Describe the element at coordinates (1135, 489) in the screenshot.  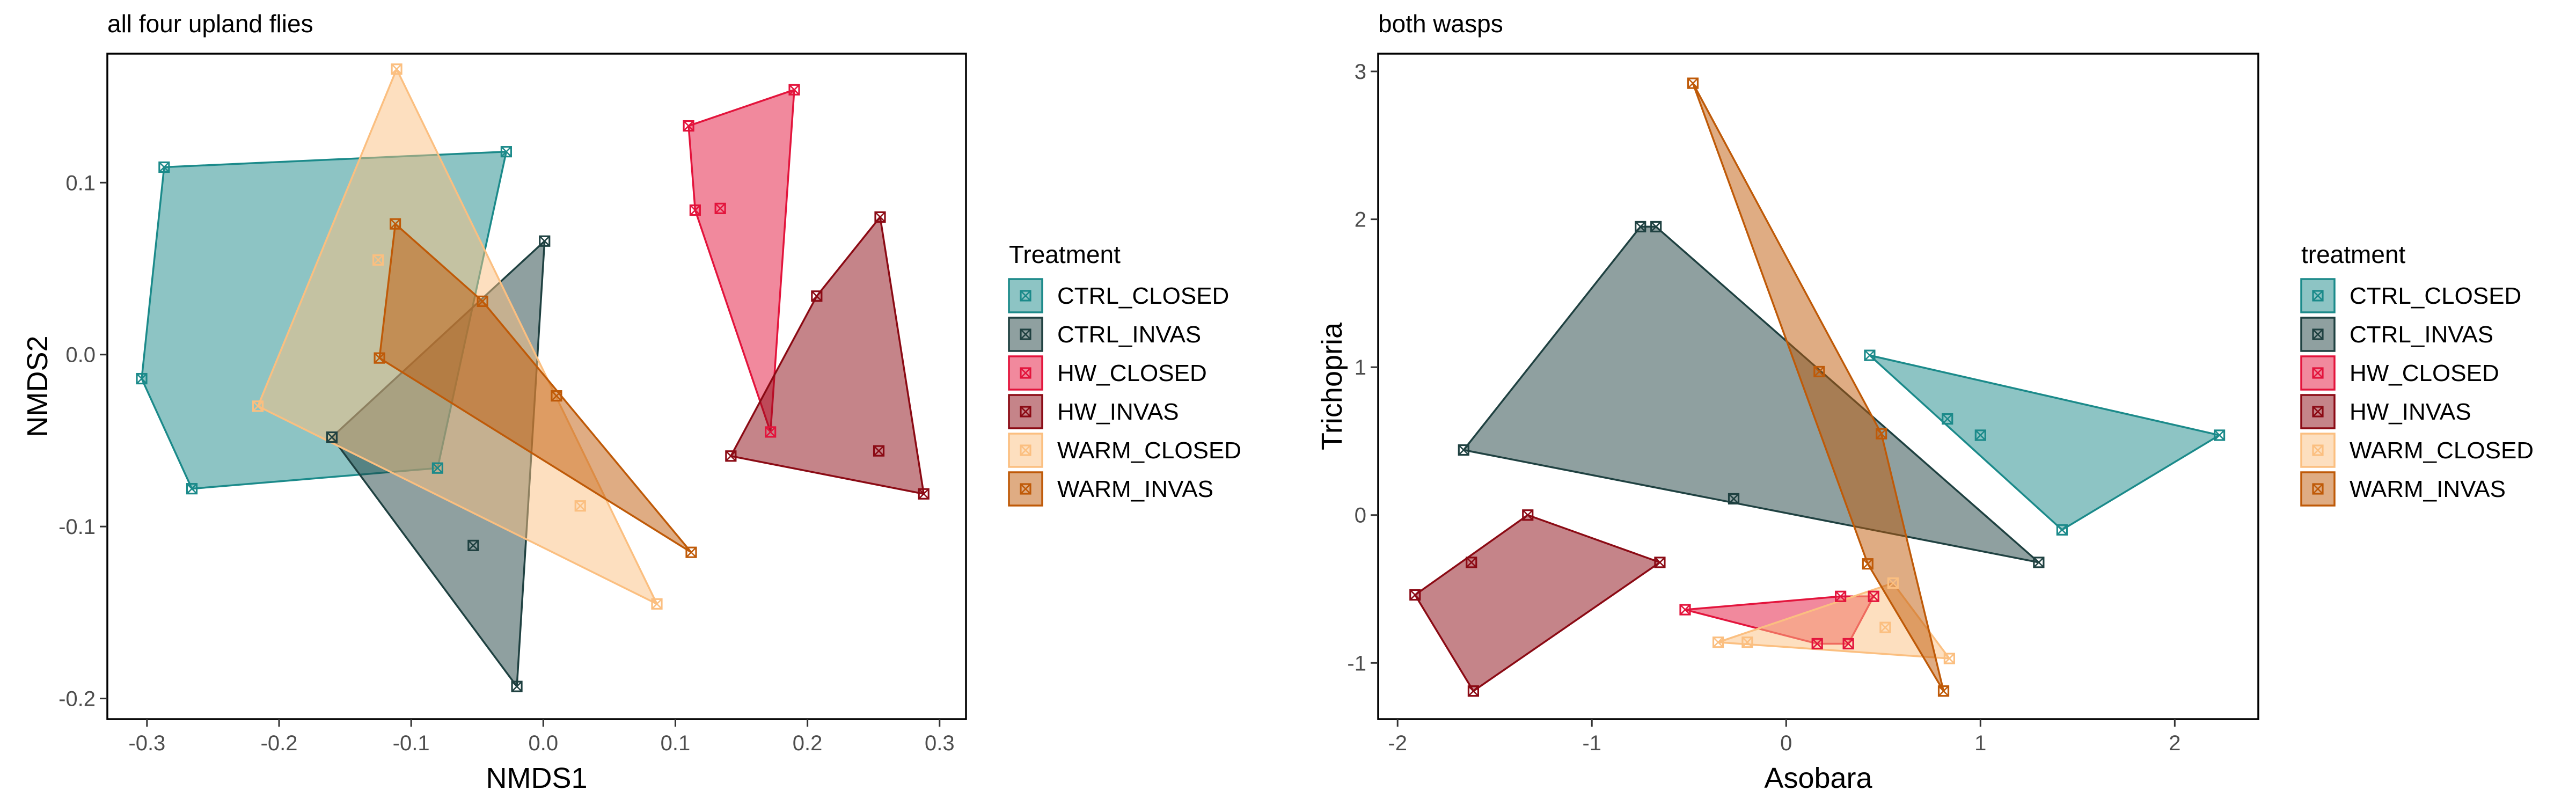
I see `legend-label: WARM_INVAS` at that location.